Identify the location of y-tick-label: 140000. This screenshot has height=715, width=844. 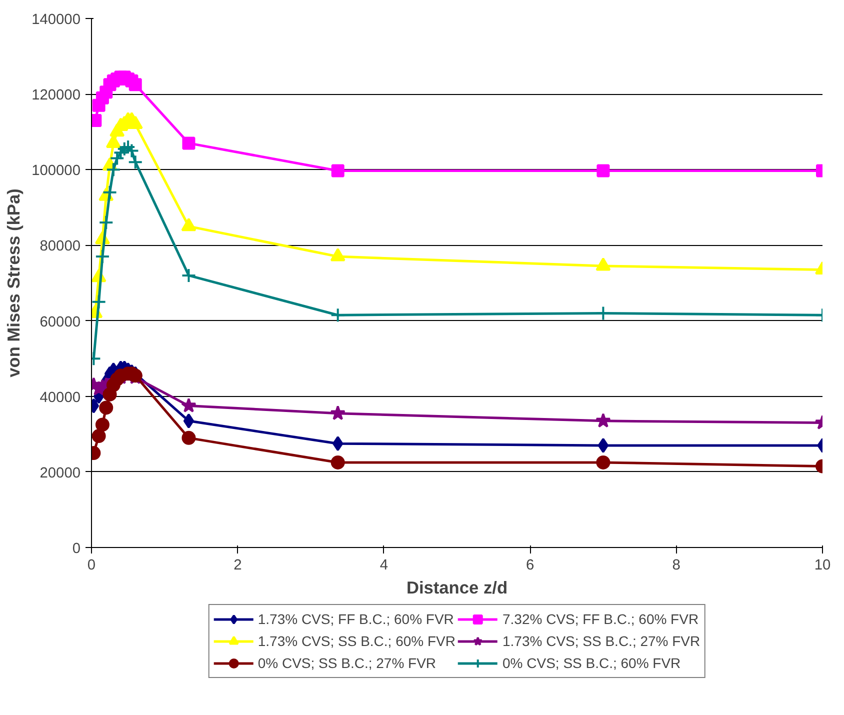
(56, 20).